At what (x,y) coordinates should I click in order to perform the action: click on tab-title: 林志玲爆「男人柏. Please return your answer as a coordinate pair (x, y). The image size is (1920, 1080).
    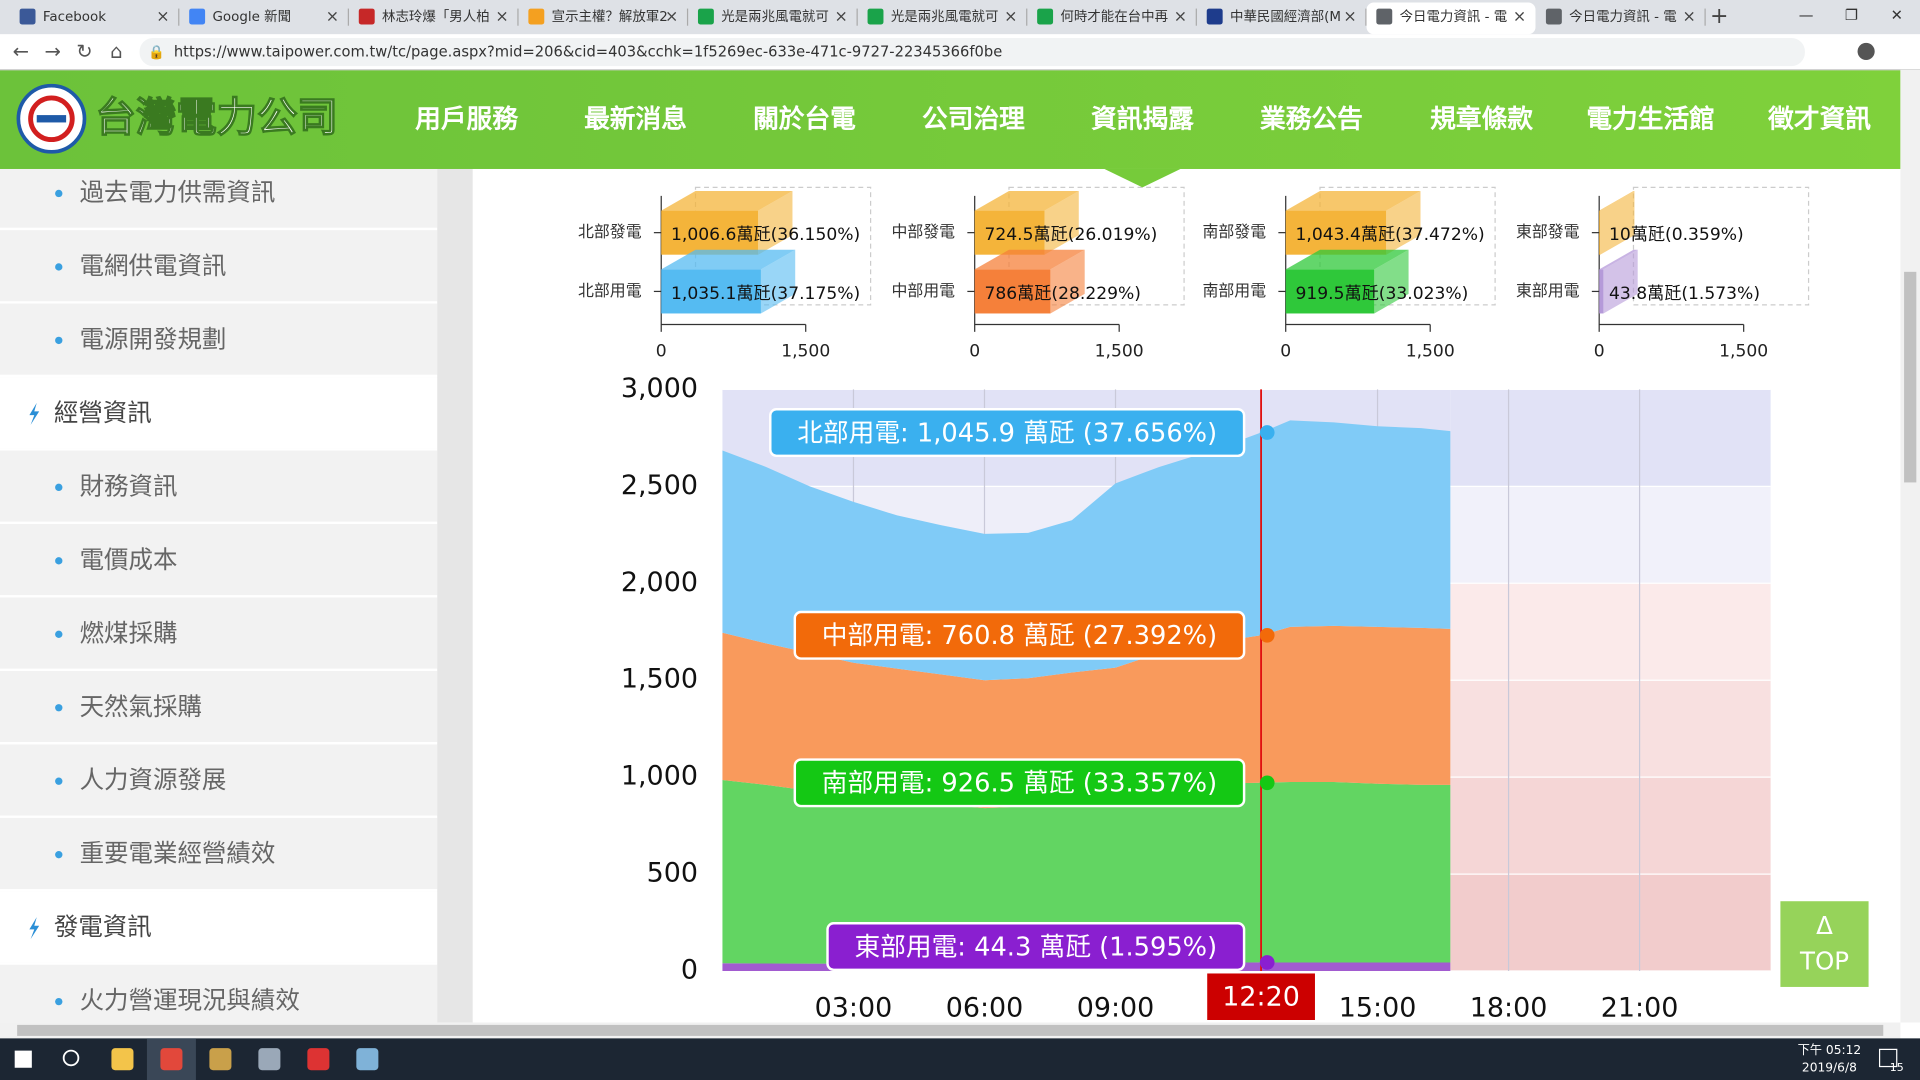
    Looking at the image, I should click on (436, 17).